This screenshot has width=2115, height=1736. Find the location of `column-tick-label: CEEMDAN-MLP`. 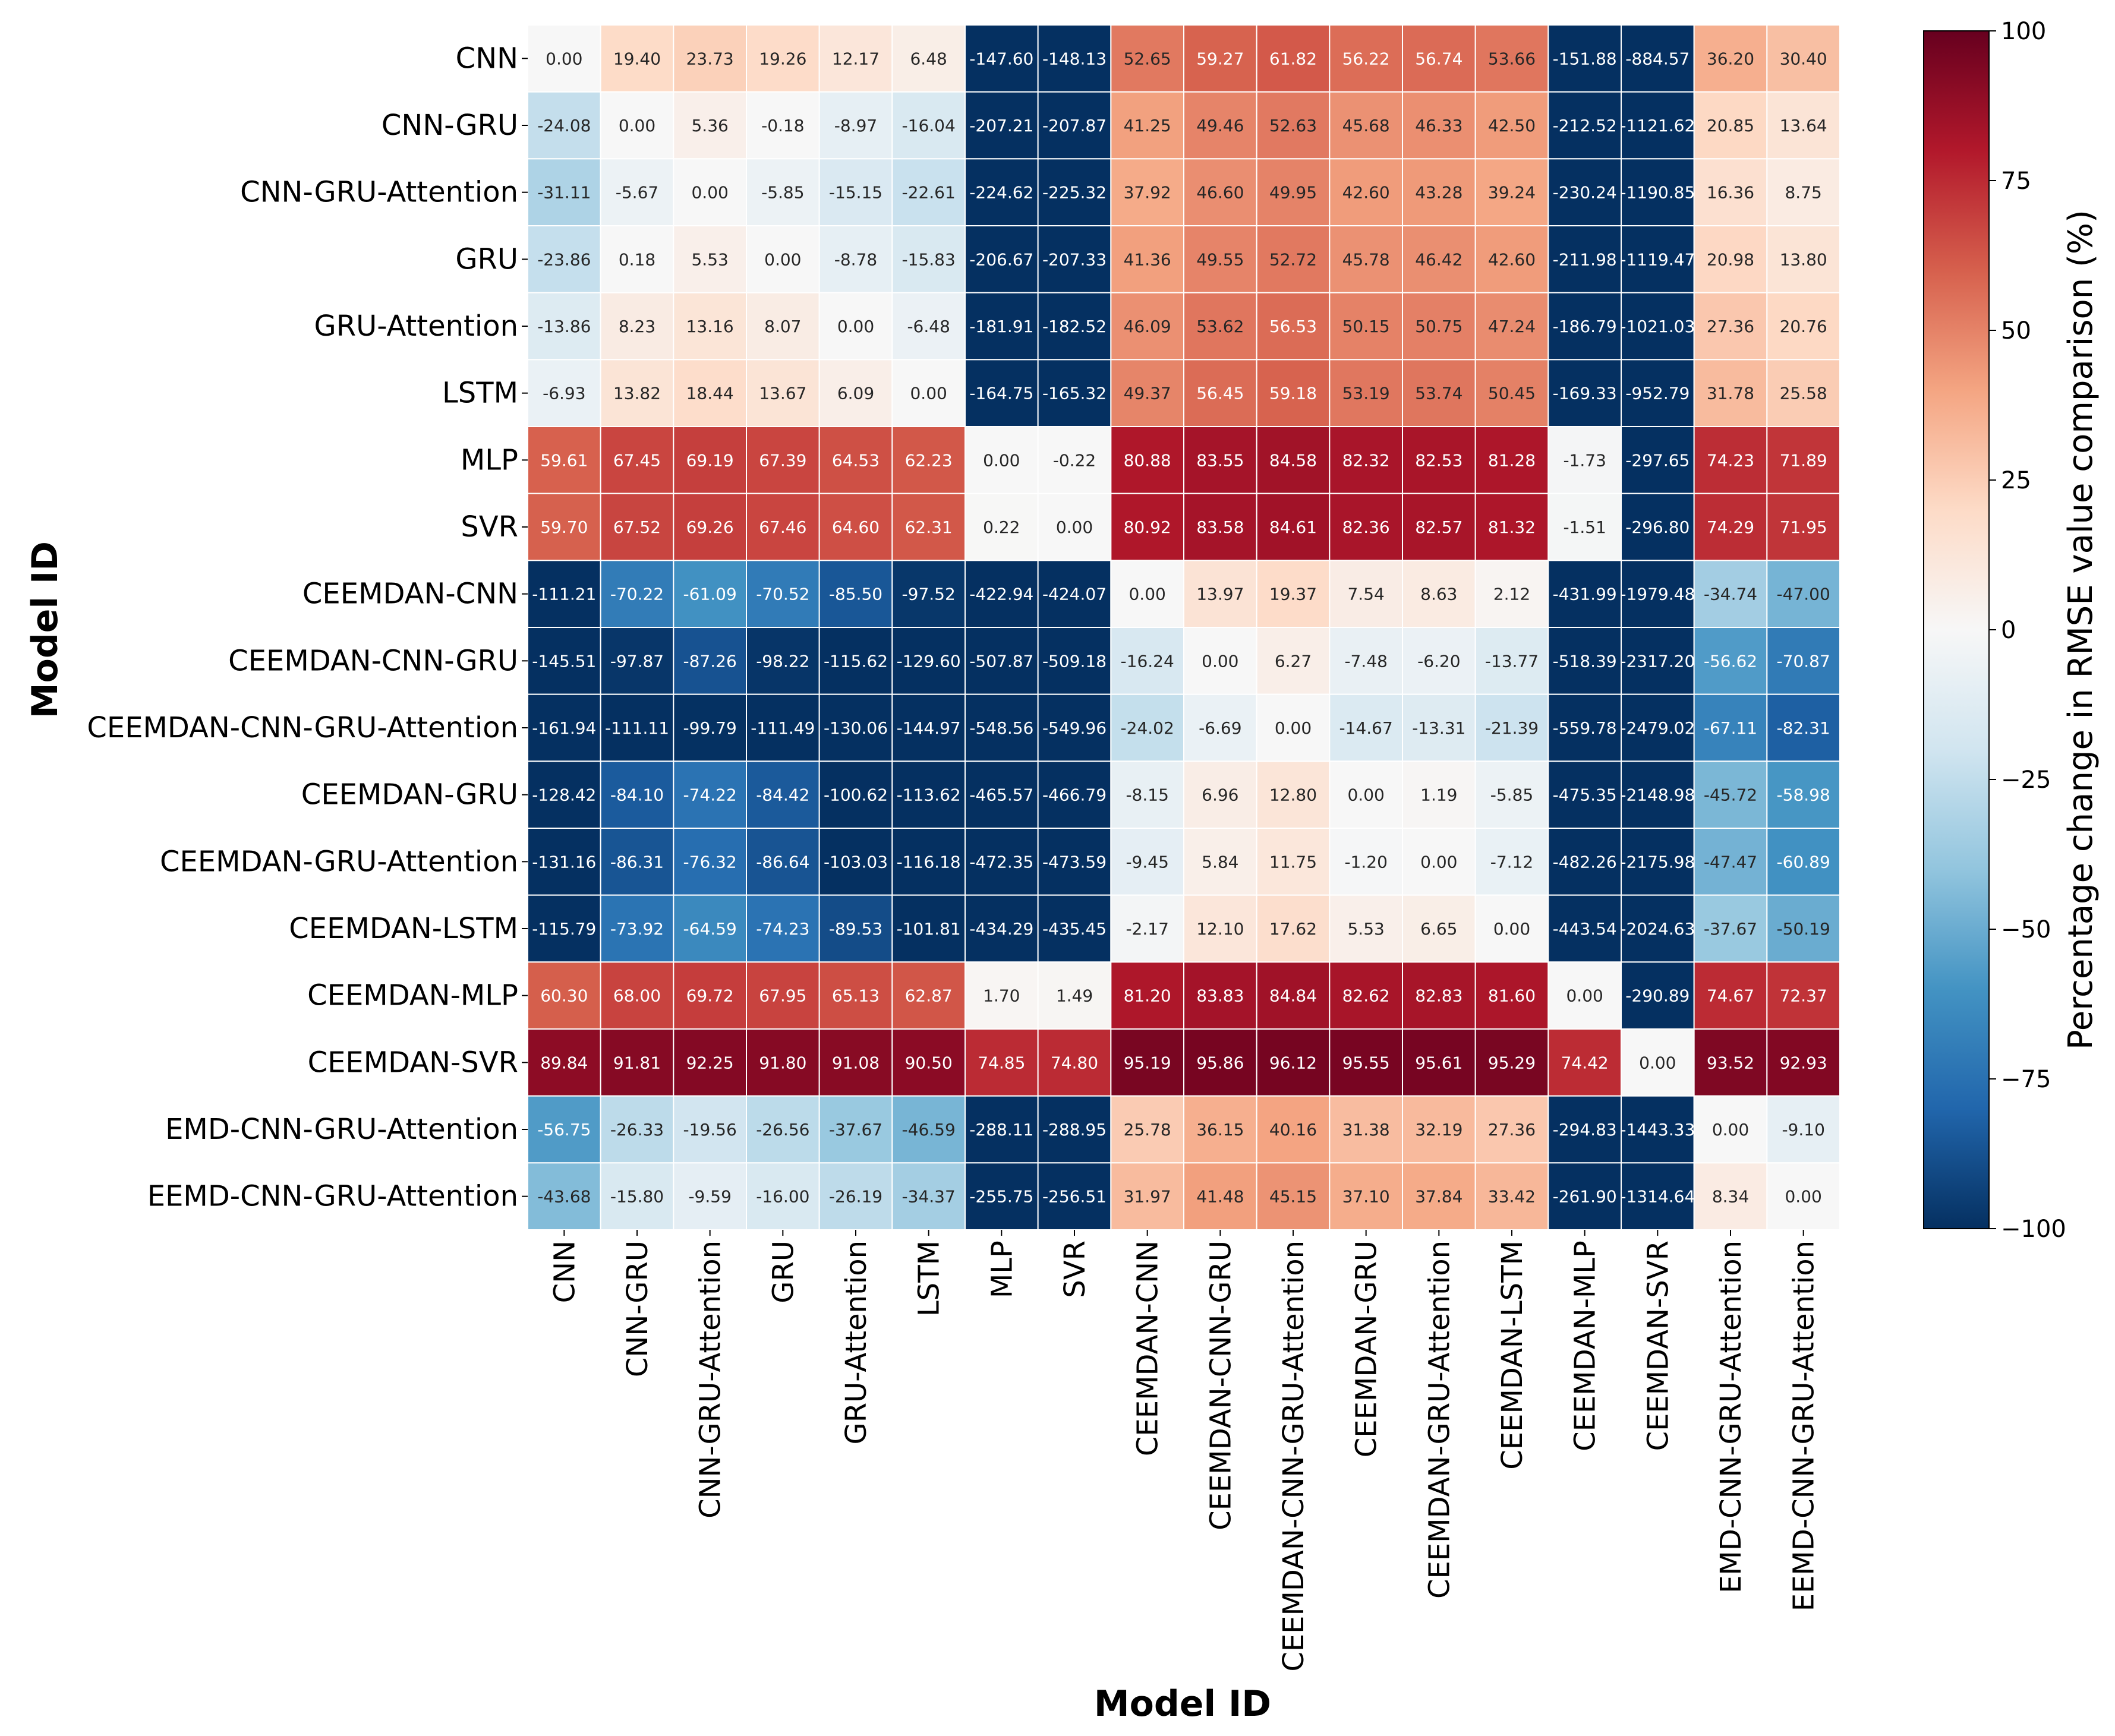

column-tick-label: CEEMDAN-MLP is located at coordinates (1585, 1346).